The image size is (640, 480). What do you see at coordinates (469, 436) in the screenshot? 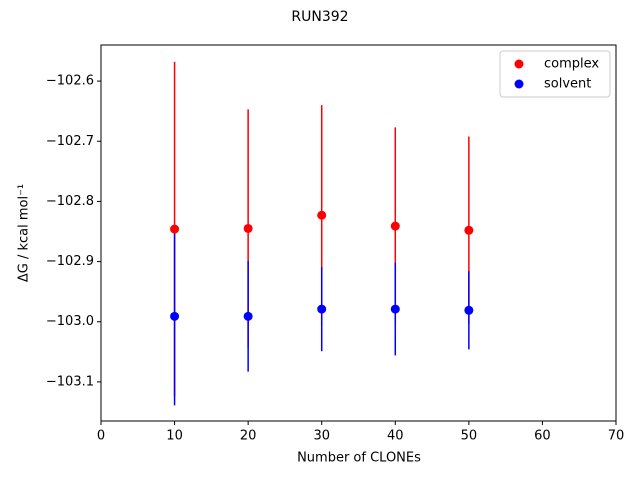
I see `x-tick-label: 50` at bounding box center [469, 436].